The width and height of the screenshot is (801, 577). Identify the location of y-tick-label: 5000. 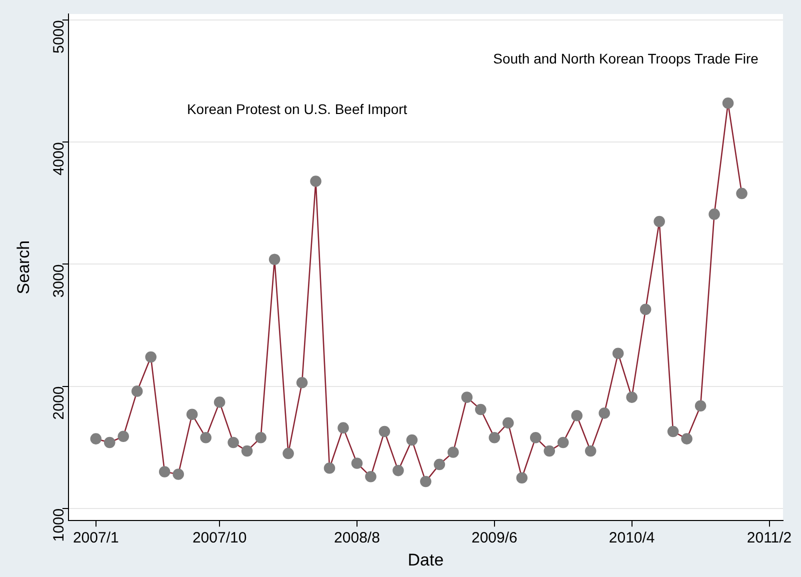
(59, 37).